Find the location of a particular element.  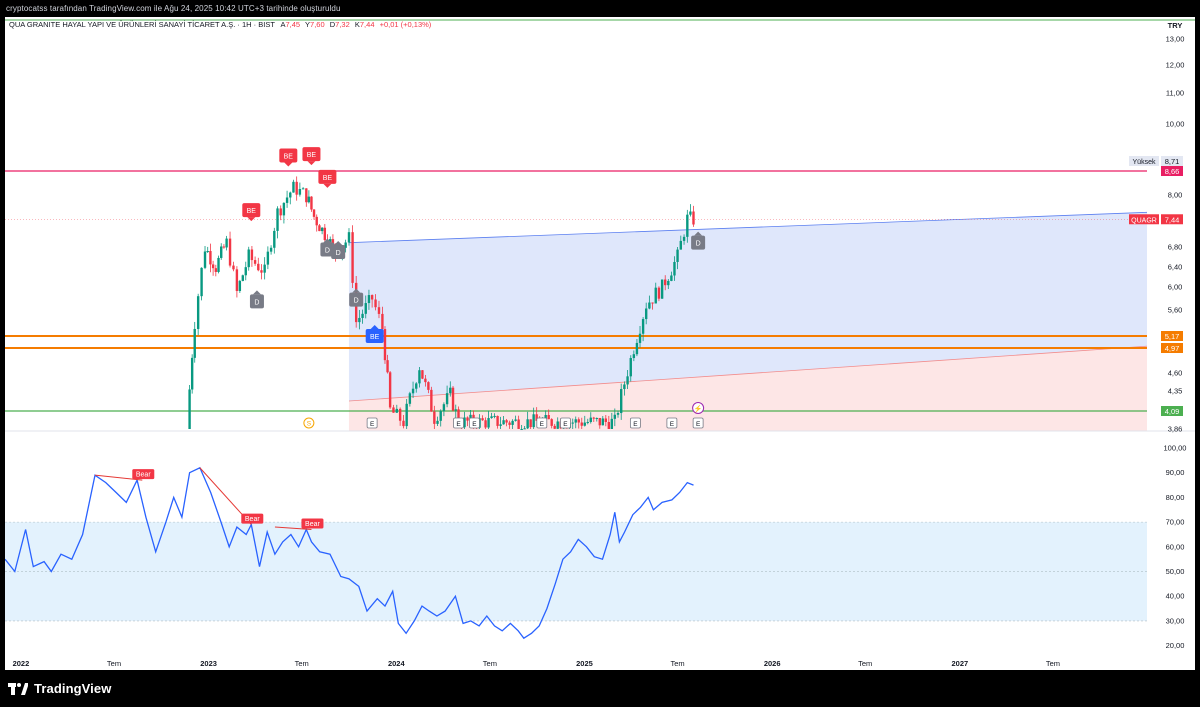

high-value-bg is located at coordinates (1172, 161).